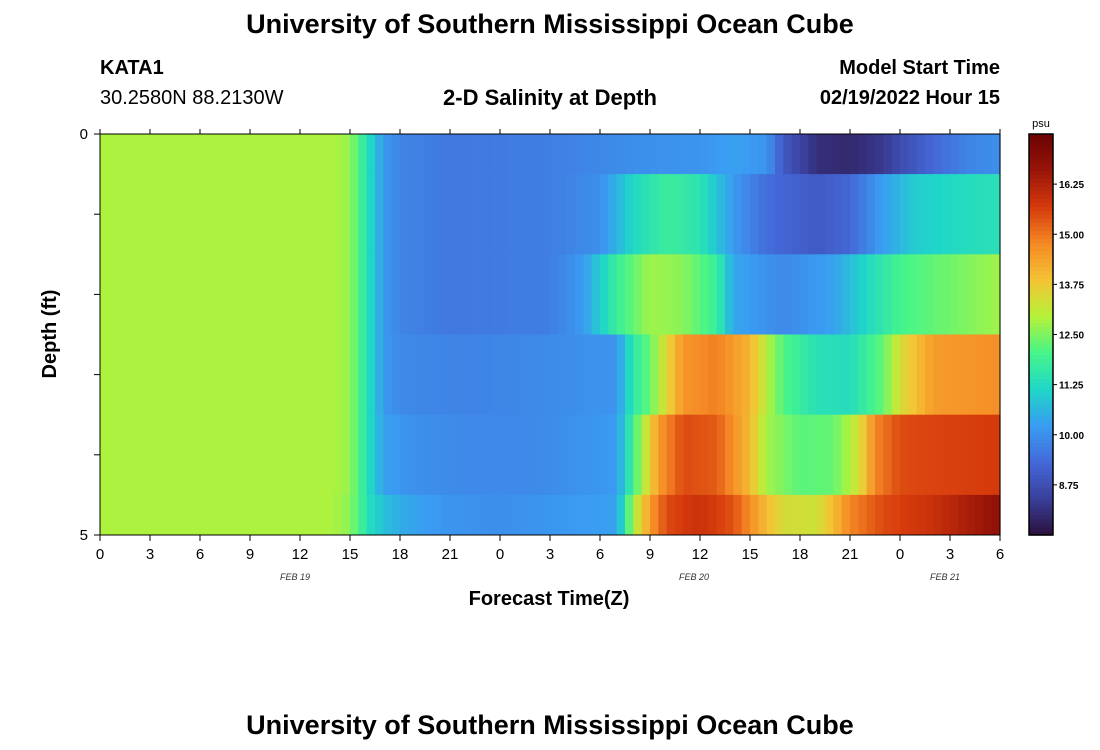 The width and height of the screenshot is (1100, 750). What do you see at coordinates (250, 554) in the screenshot?
I see `x-tick-label: 9` at bounding box center [250, 554].